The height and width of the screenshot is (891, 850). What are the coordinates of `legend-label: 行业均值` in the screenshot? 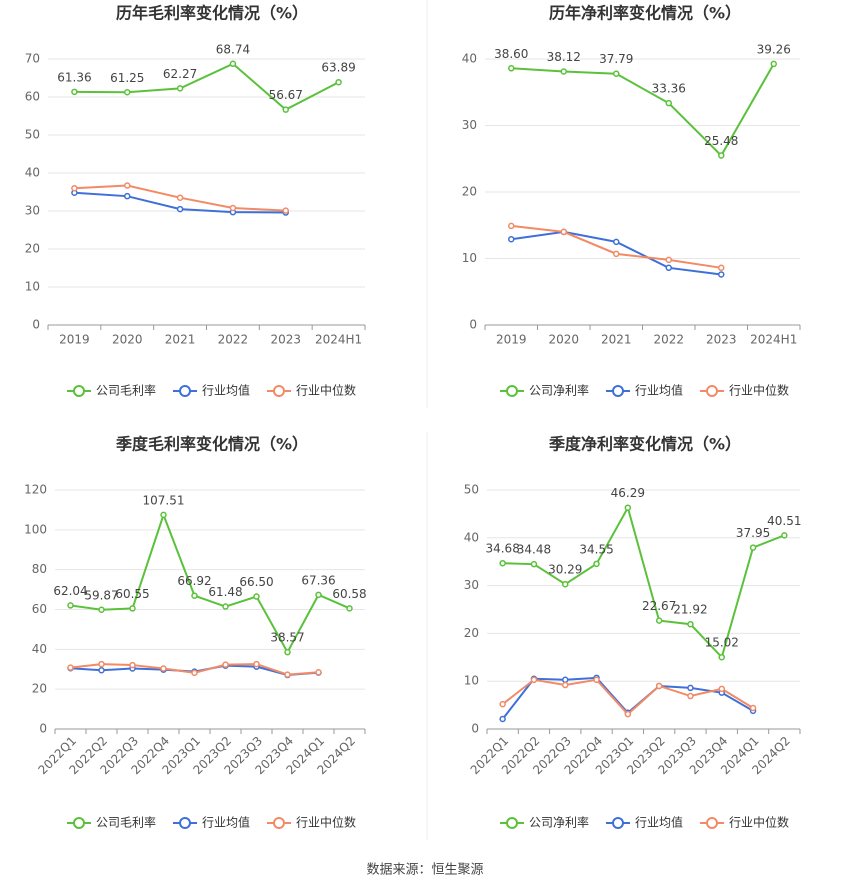 It's located at (659, 390).